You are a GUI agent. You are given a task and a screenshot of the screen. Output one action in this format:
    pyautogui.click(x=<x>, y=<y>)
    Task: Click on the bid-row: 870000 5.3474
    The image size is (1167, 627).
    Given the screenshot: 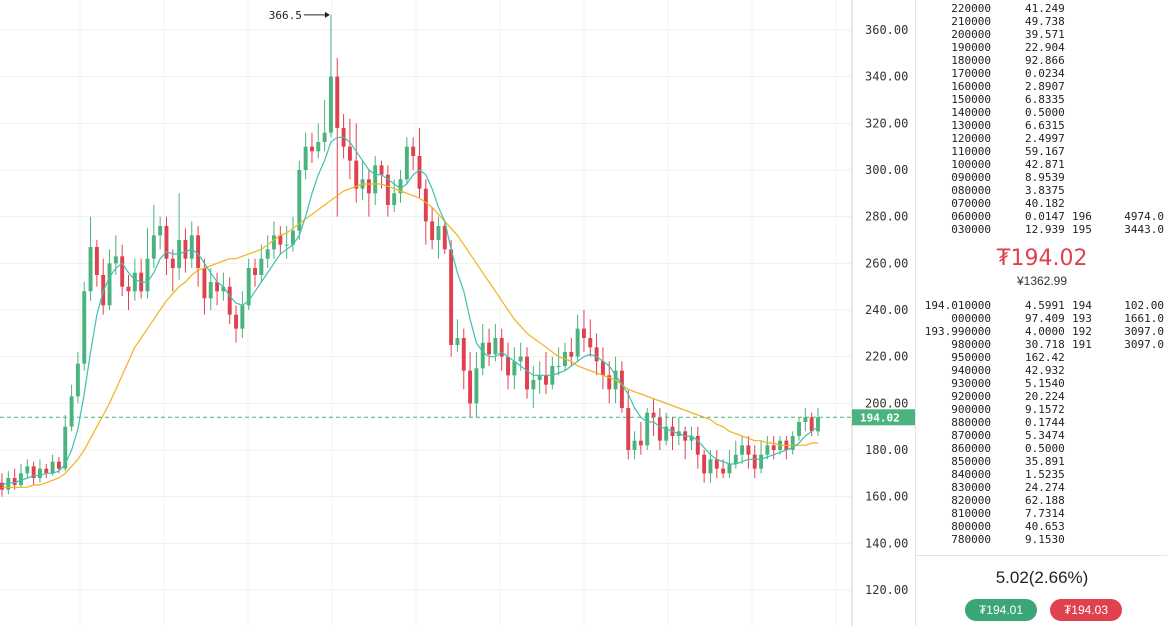 What is the action you would take?
    pyautogui.click(x=1041, y=435)
    